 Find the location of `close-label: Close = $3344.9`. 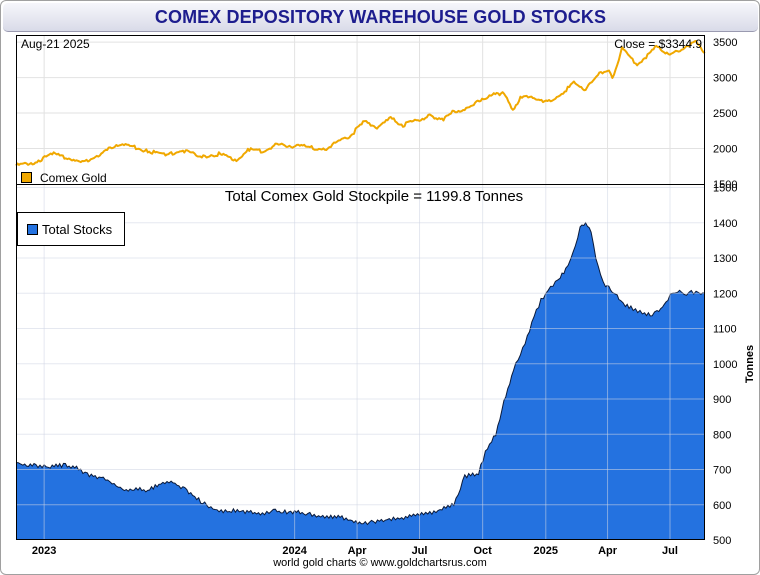

close-label: Close = $3344.9 is located at coordinates (658, 44).